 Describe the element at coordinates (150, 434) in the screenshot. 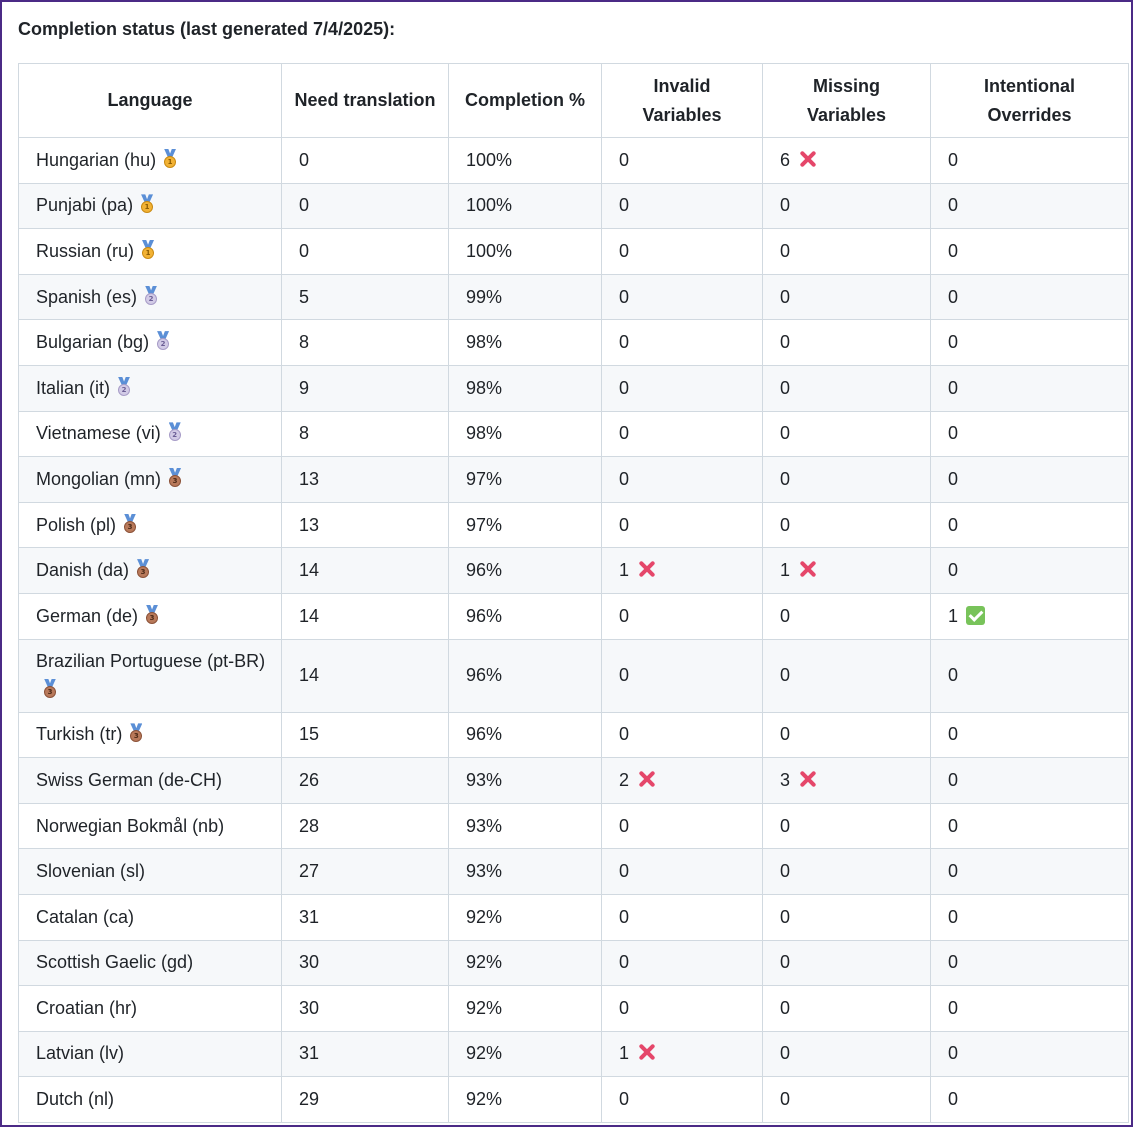

I see `language-cell: Vietnamese (vi) 2` at that location.